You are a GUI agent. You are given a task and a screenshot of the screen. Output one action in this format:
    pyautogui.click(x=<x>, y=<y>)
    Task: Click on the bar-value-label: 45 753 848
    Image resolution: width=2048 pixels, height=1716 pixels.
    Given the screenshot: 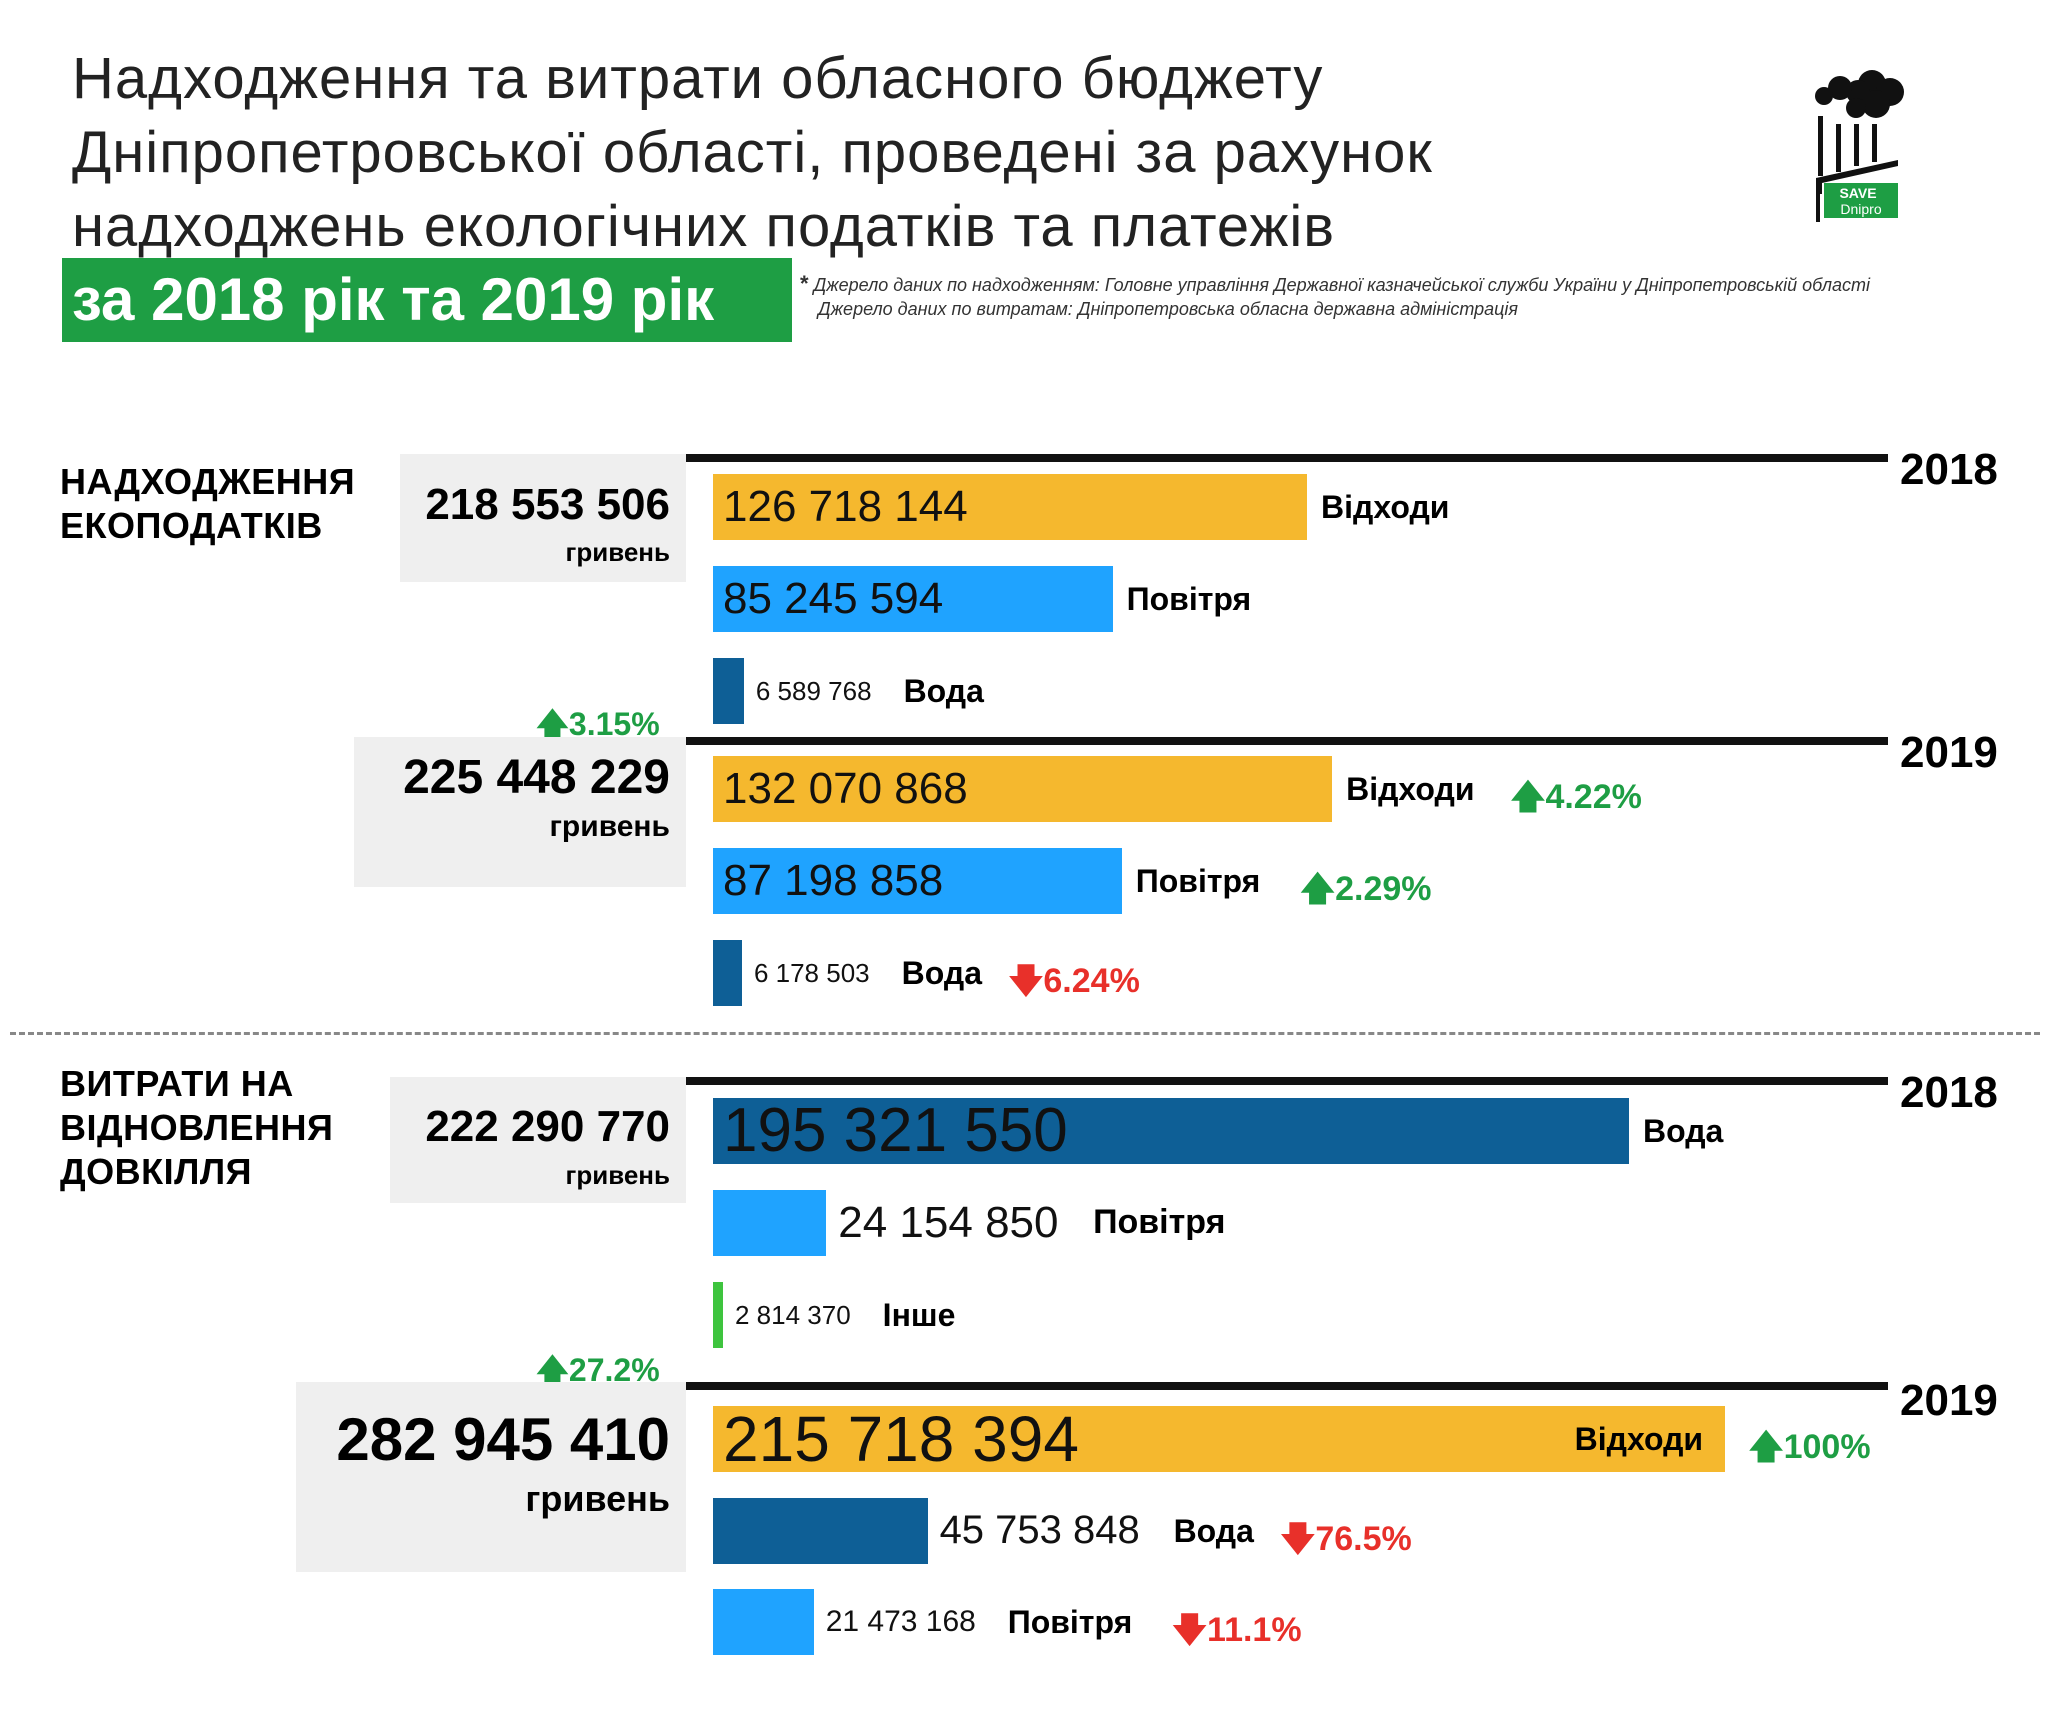 What is the action you would take?
    pyautogui.click(x=1039, y=1530)
    